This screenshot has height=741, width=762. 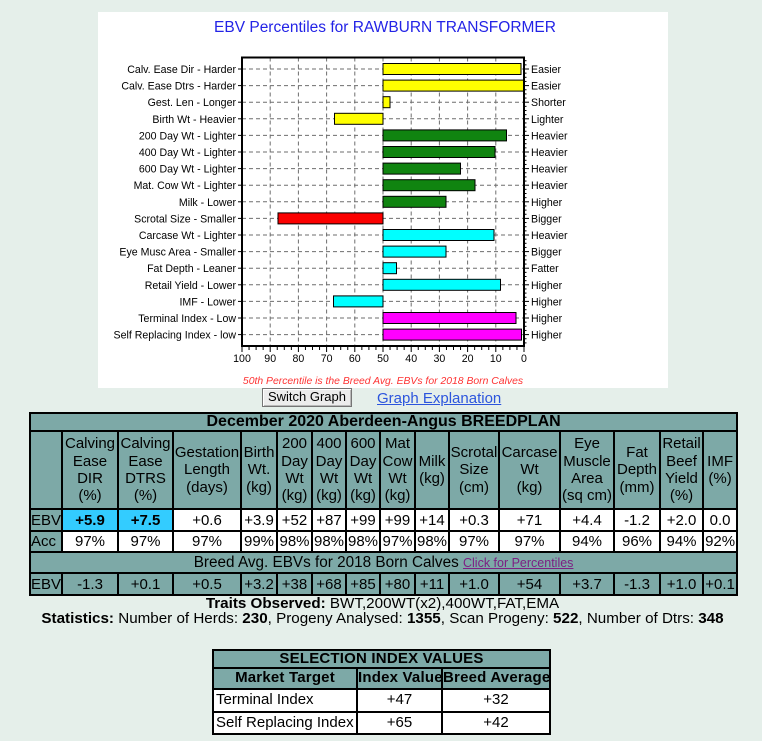 I want to click on svg-text: 40, so click(x=411, y=359).